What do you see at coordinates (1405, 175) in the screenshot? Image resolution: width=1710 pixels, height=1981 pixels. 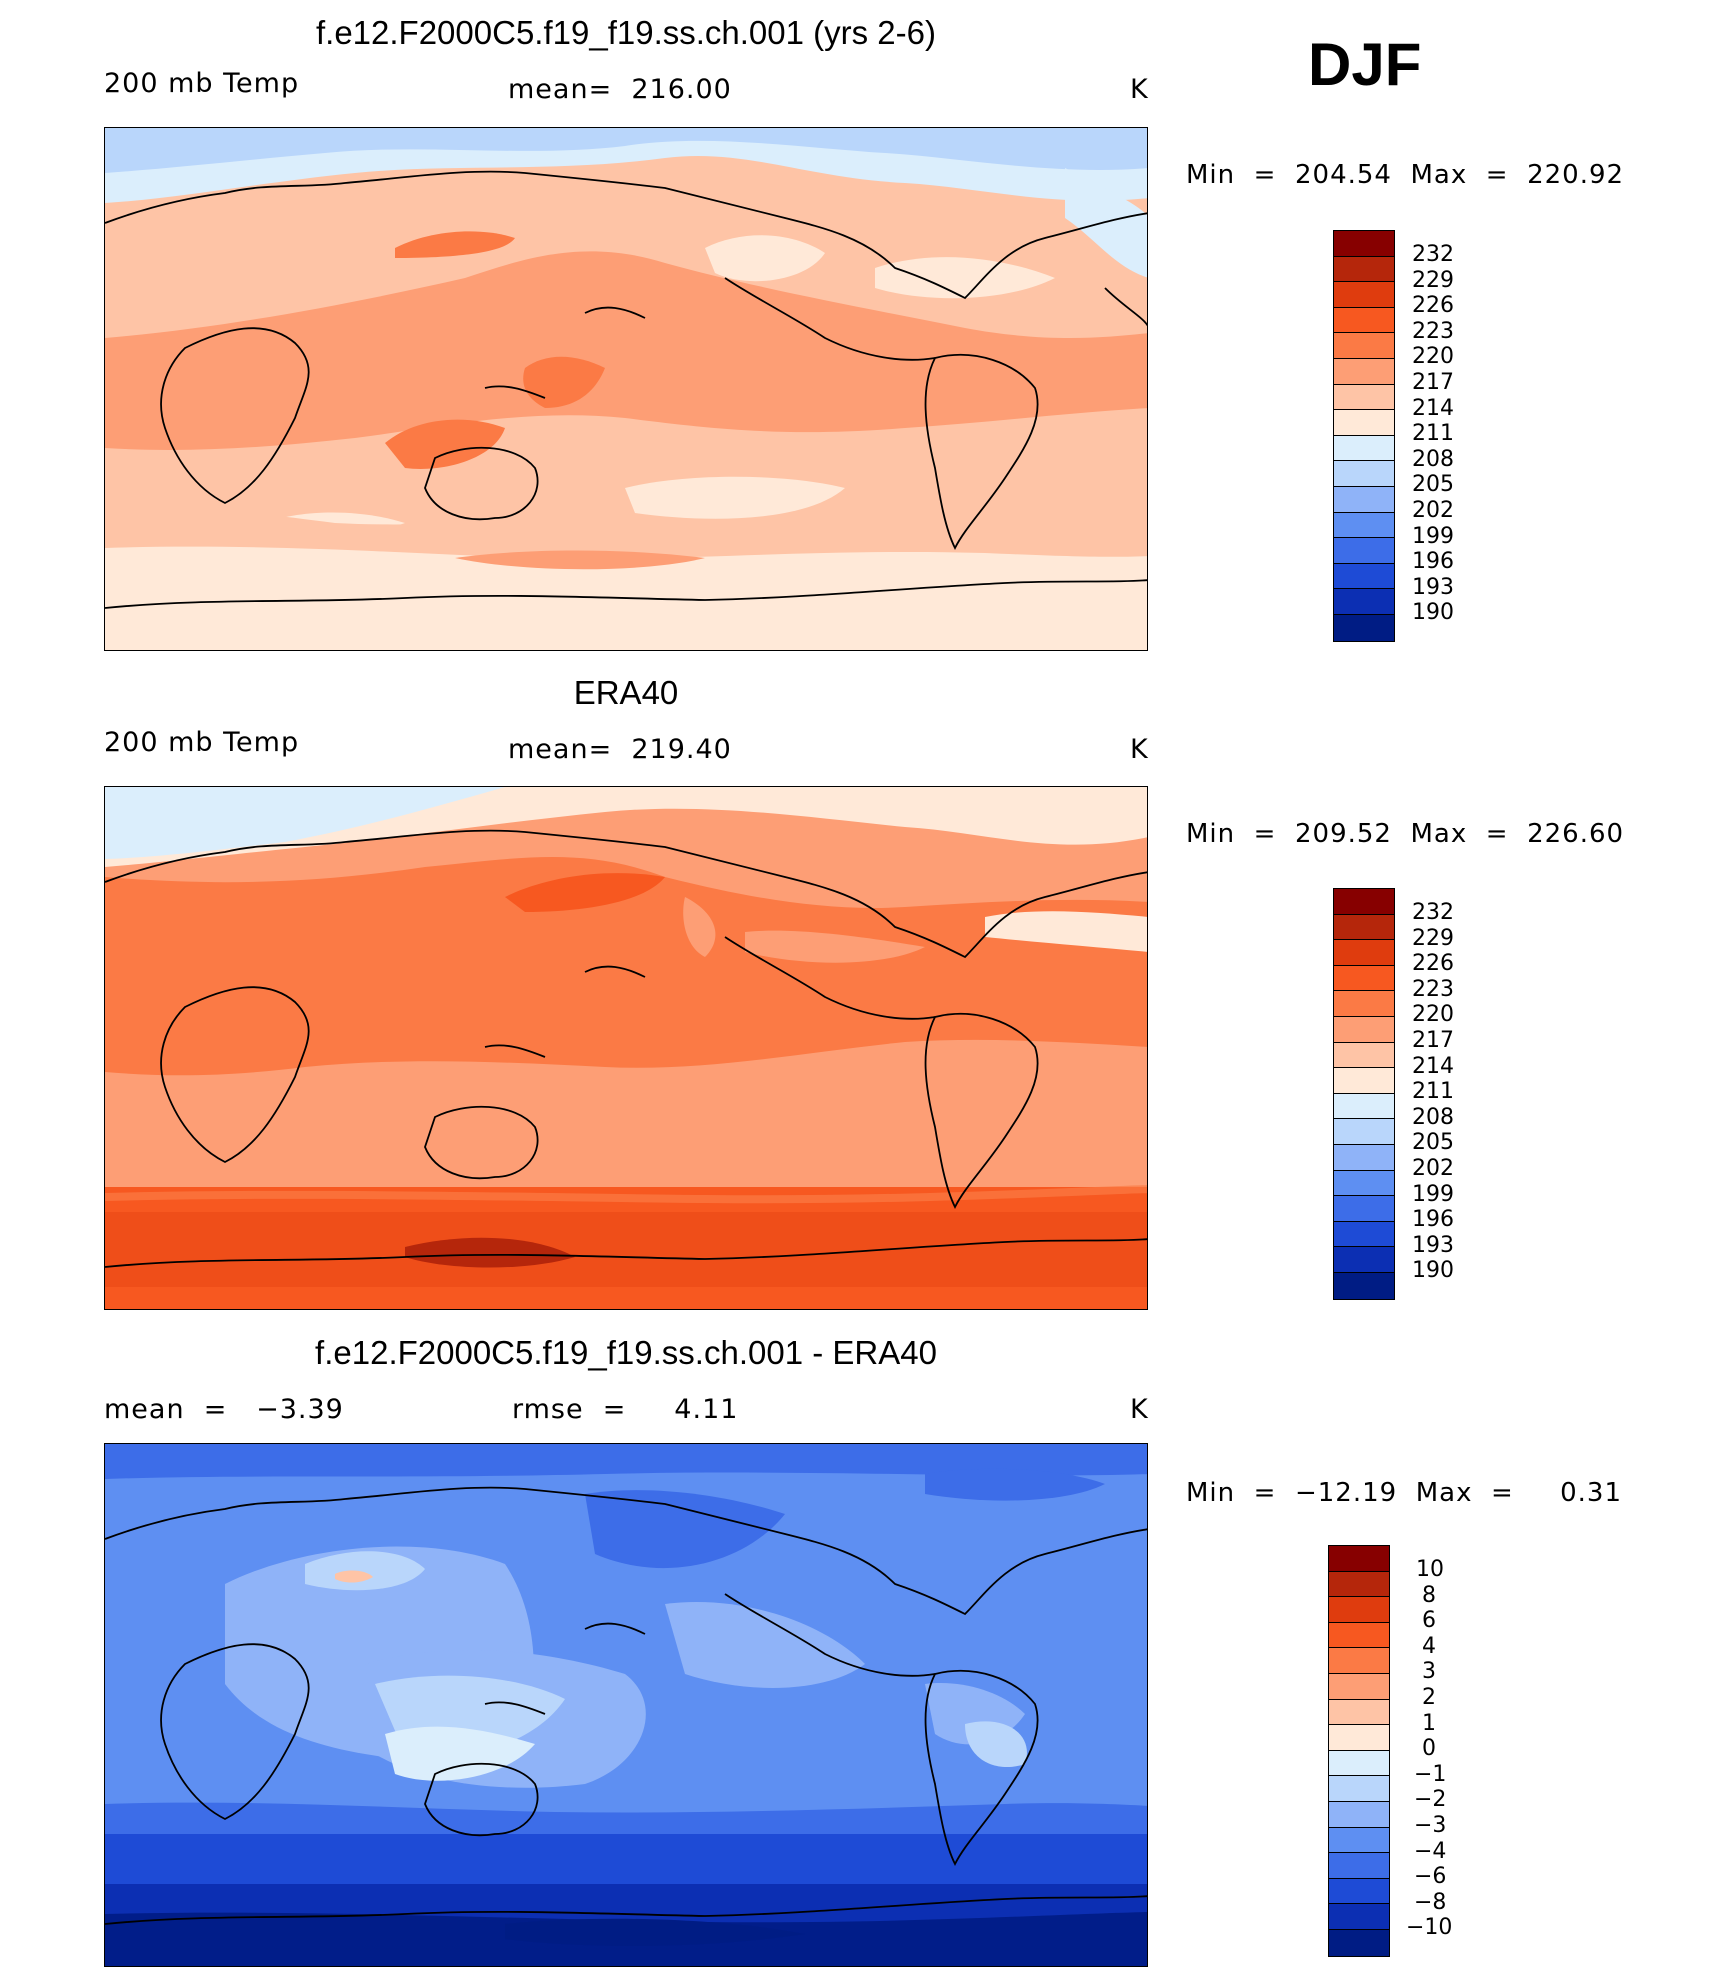 I see `min-max-label: Min = 204.54 Max = 220.92` at bounding box center [1405, 175].